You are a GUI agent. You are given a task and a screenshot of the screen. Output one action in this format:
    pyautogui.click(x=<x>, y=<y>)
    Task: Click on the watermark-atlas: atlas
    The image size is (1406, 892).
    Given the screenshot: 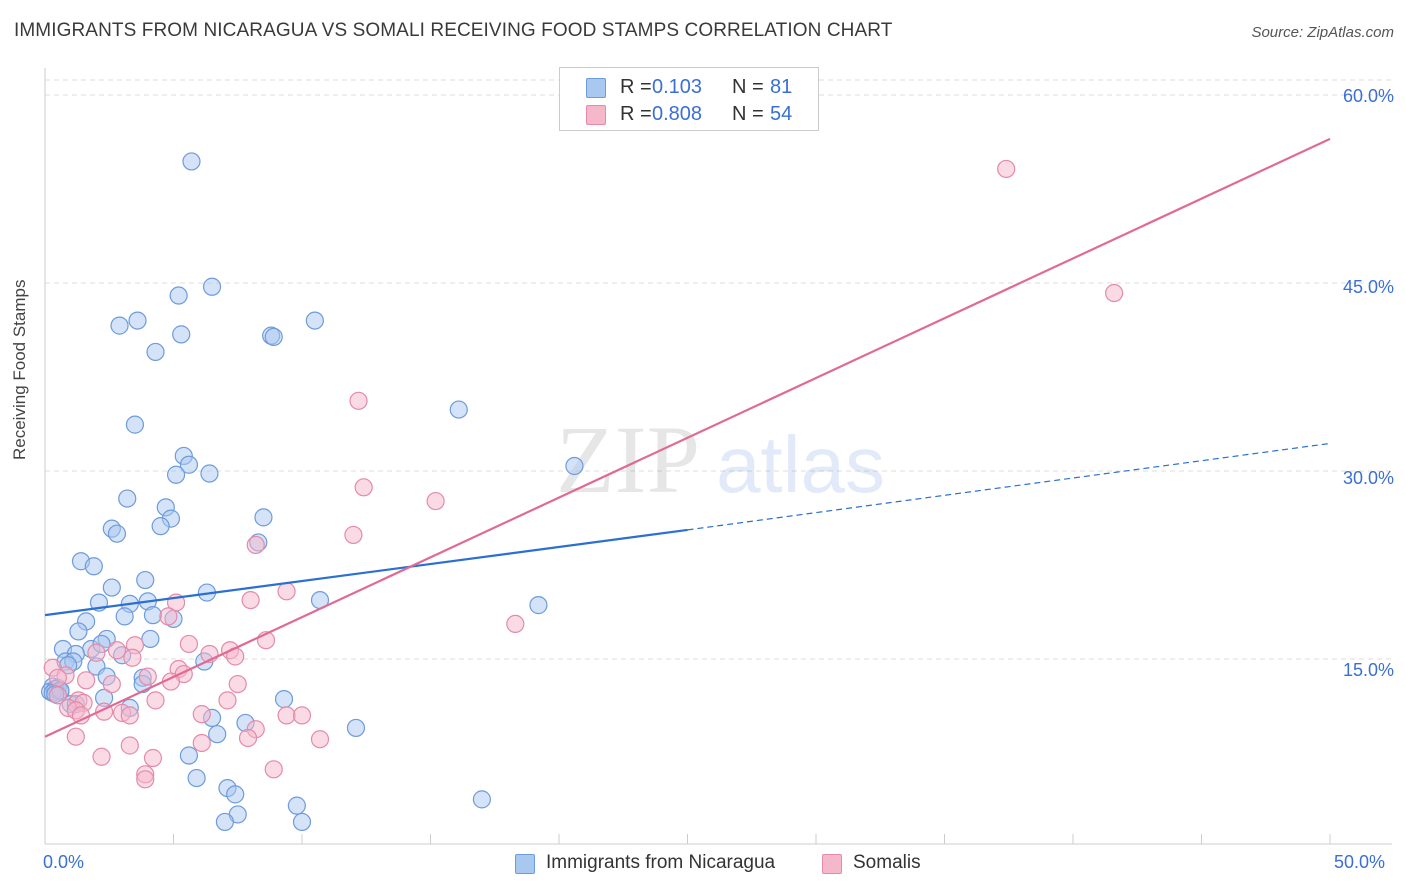 What is the action you would take?
    pyautogui.click(x=800, y=464)
    